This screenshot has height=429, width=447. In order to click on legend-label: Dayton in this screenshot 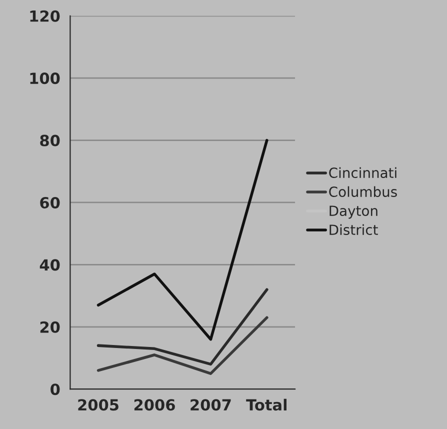, I will do `click(354, 212)`.